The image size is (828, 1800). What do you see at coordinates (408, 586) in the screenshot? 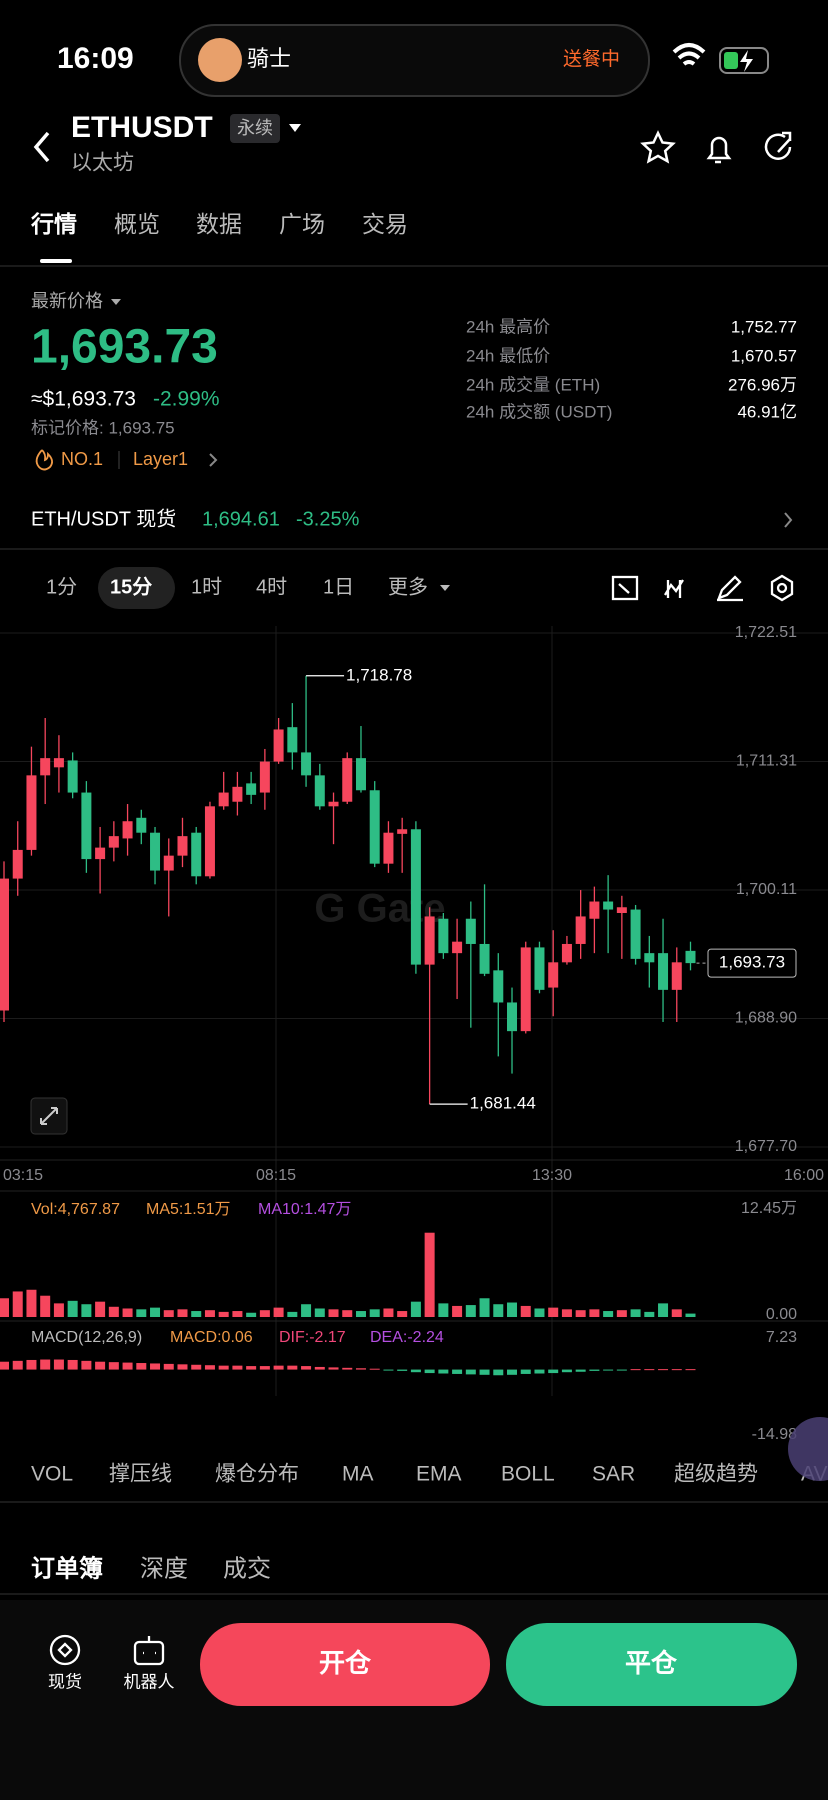
I see `timeframe: 更多` at bounding box center [408, 586].